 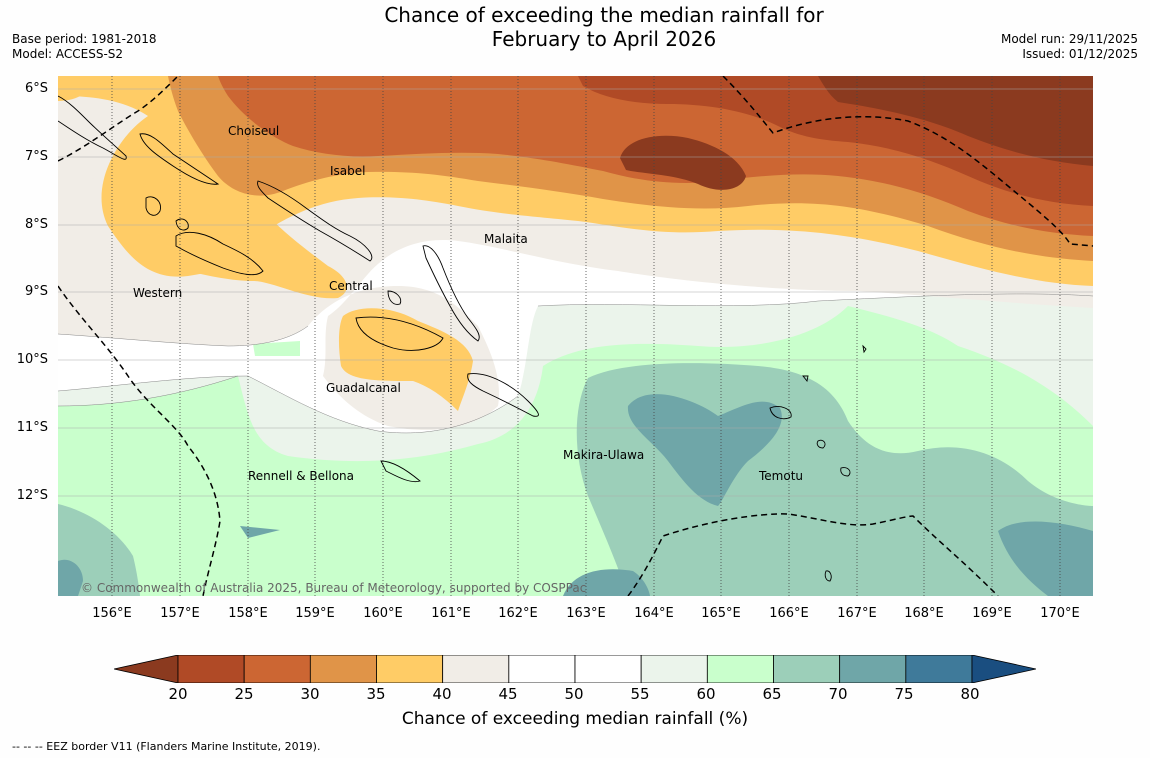 I want to click on lon-label-169e: 169°E, so click(x=992, y=613).